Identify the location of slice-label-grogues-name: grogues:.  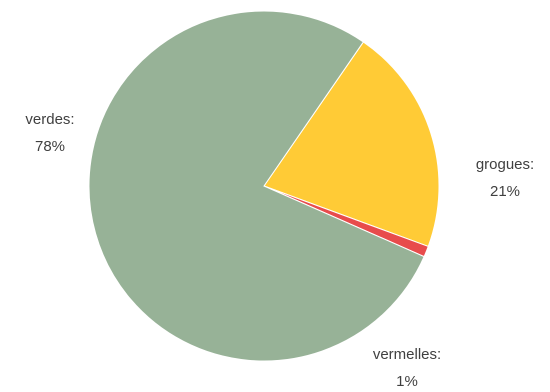
(505, 164).